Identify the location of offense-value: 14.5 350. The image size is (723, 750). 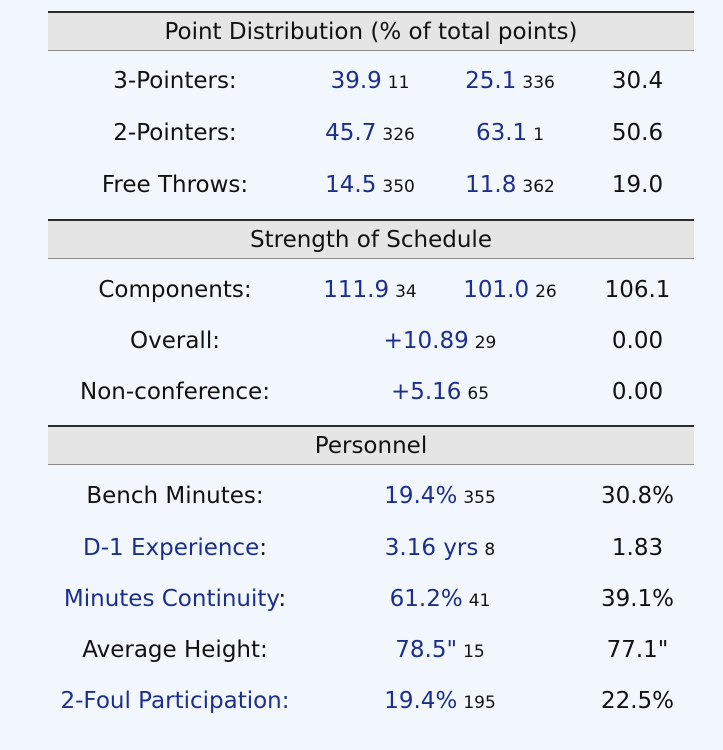
(370, 185).